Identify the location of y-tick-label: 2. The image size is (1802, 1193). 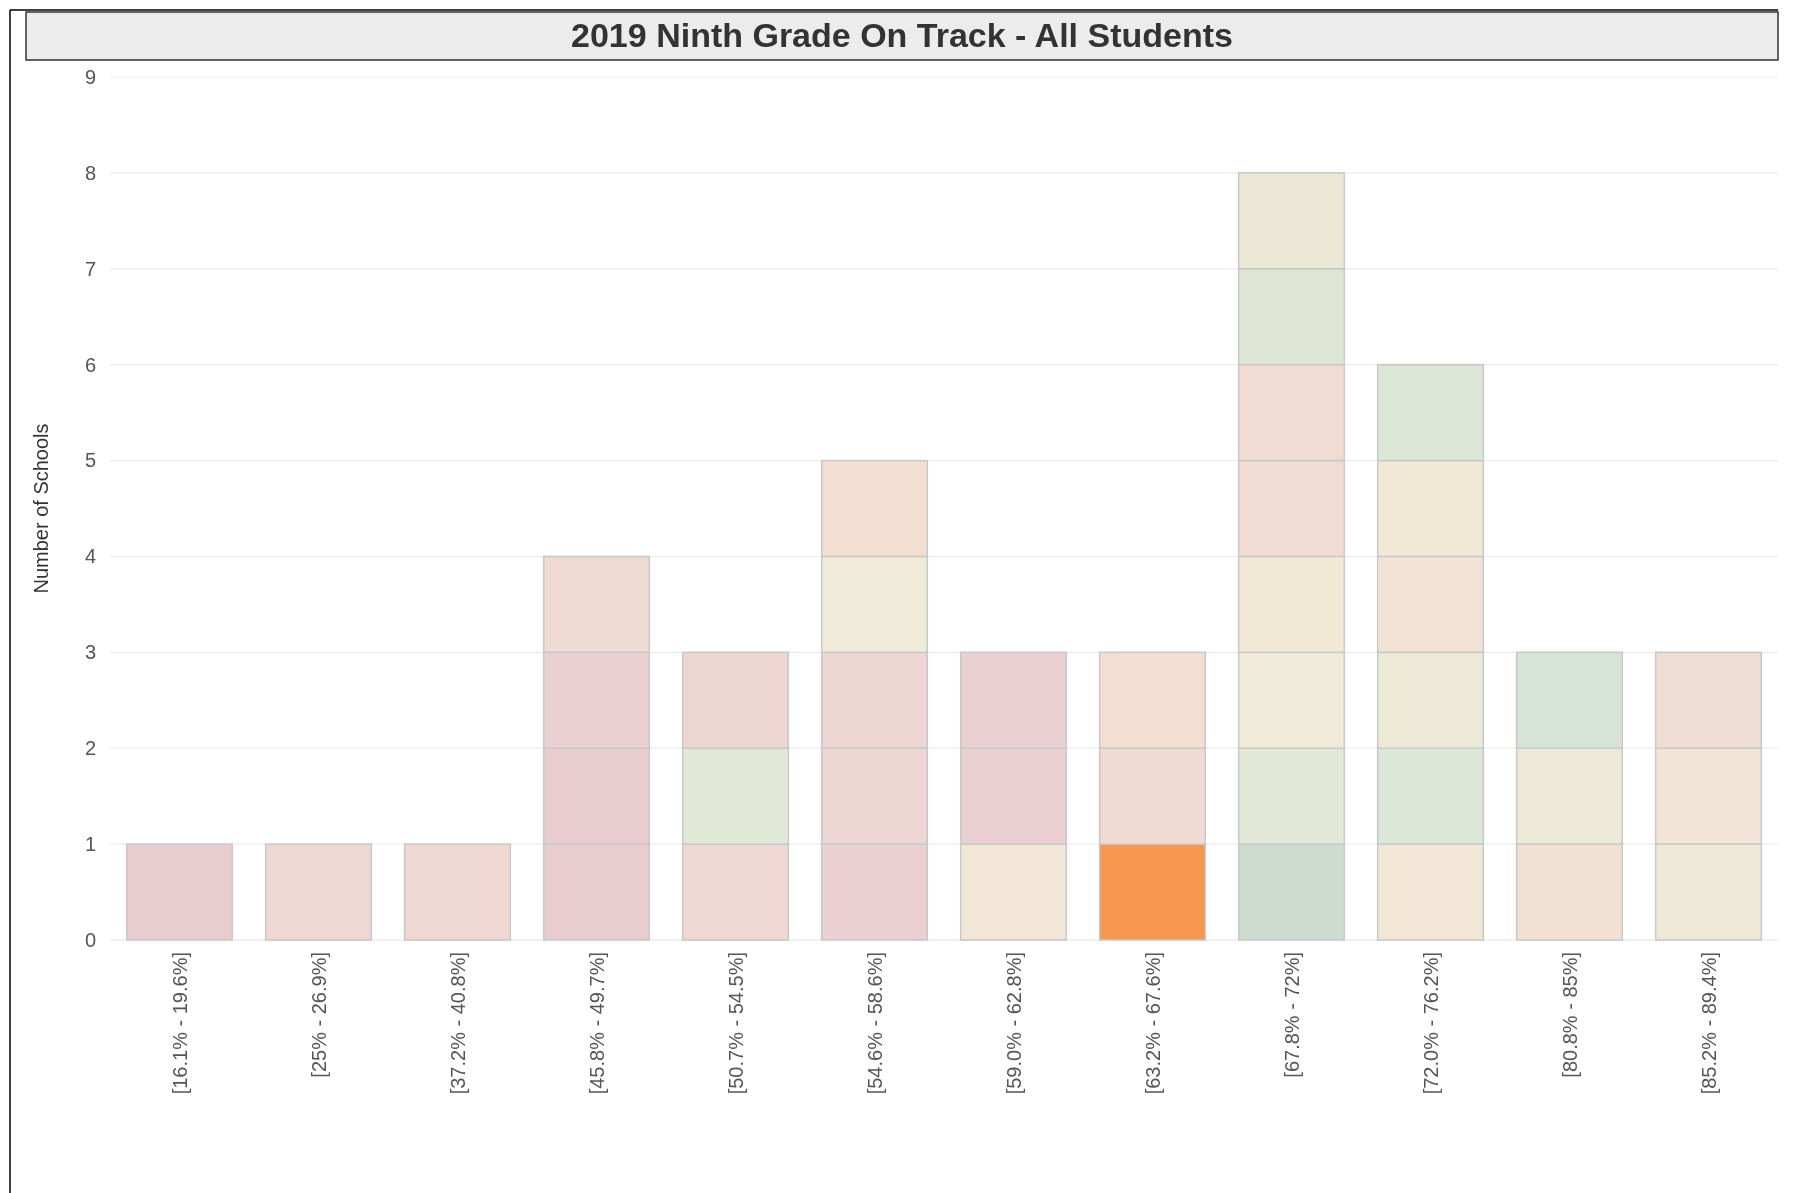
(90, 748).